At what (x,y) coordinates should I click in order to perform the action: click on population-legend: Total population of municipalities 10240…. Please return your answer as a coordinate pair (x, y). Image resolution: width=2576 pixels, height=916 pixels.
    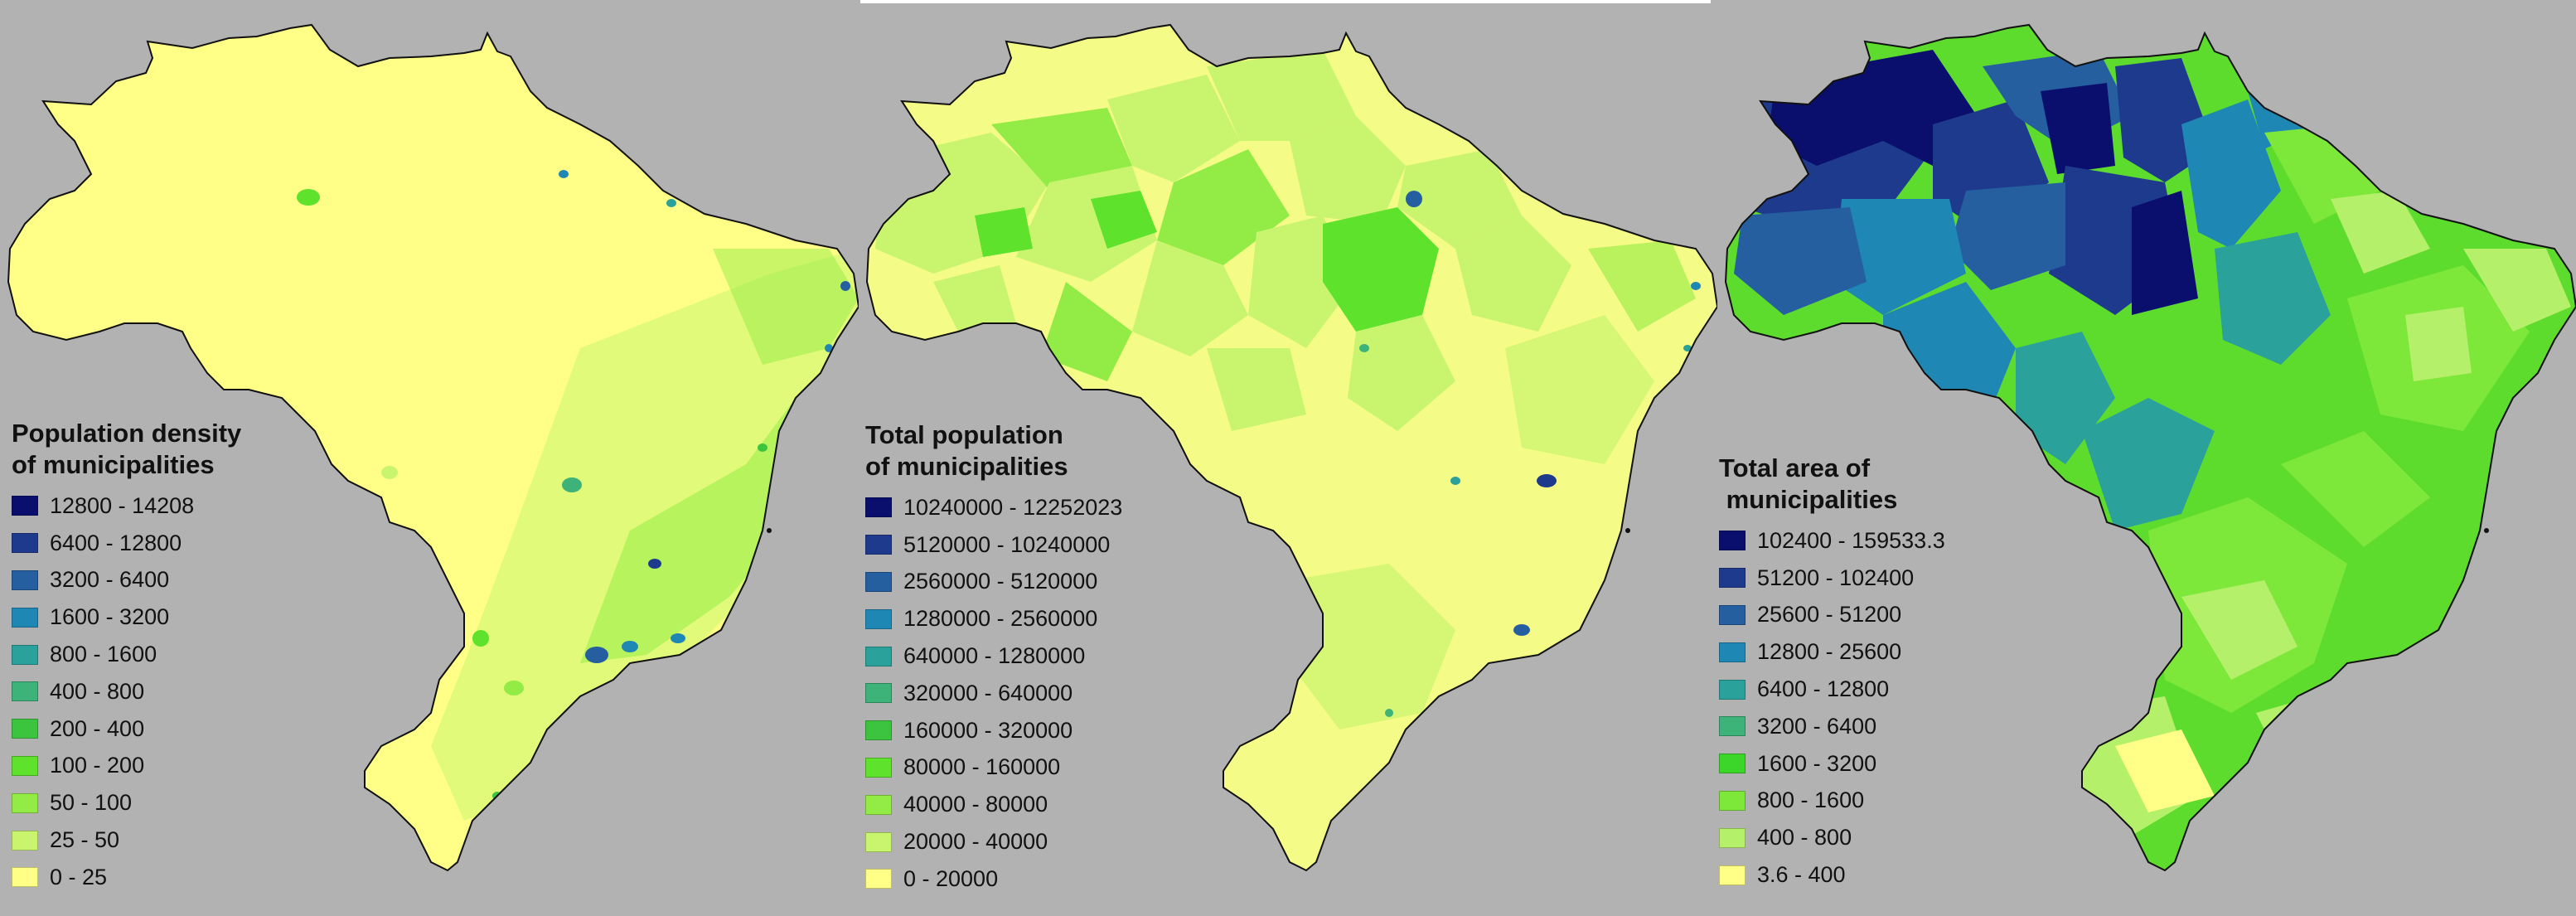
    Looking at the image, I should click on (993, 658).